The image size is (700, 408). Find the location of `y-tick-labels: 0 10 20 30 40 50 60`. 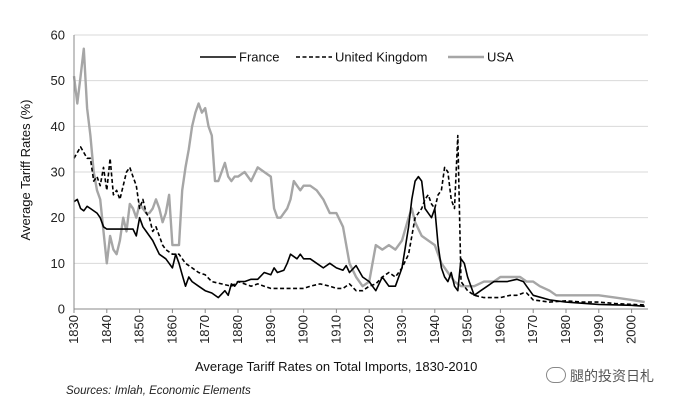

y-tick-labels: 0 10 20 30 40 50 60 is located at coordinates (58, 172).